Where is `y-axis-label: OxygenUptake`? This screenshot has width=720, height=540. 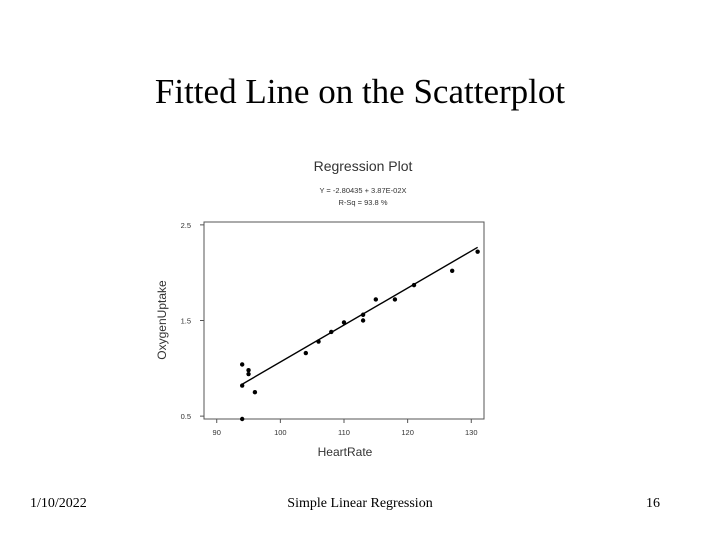
y-axis-label: OxygenUptake is located at coordinates (162, 320).